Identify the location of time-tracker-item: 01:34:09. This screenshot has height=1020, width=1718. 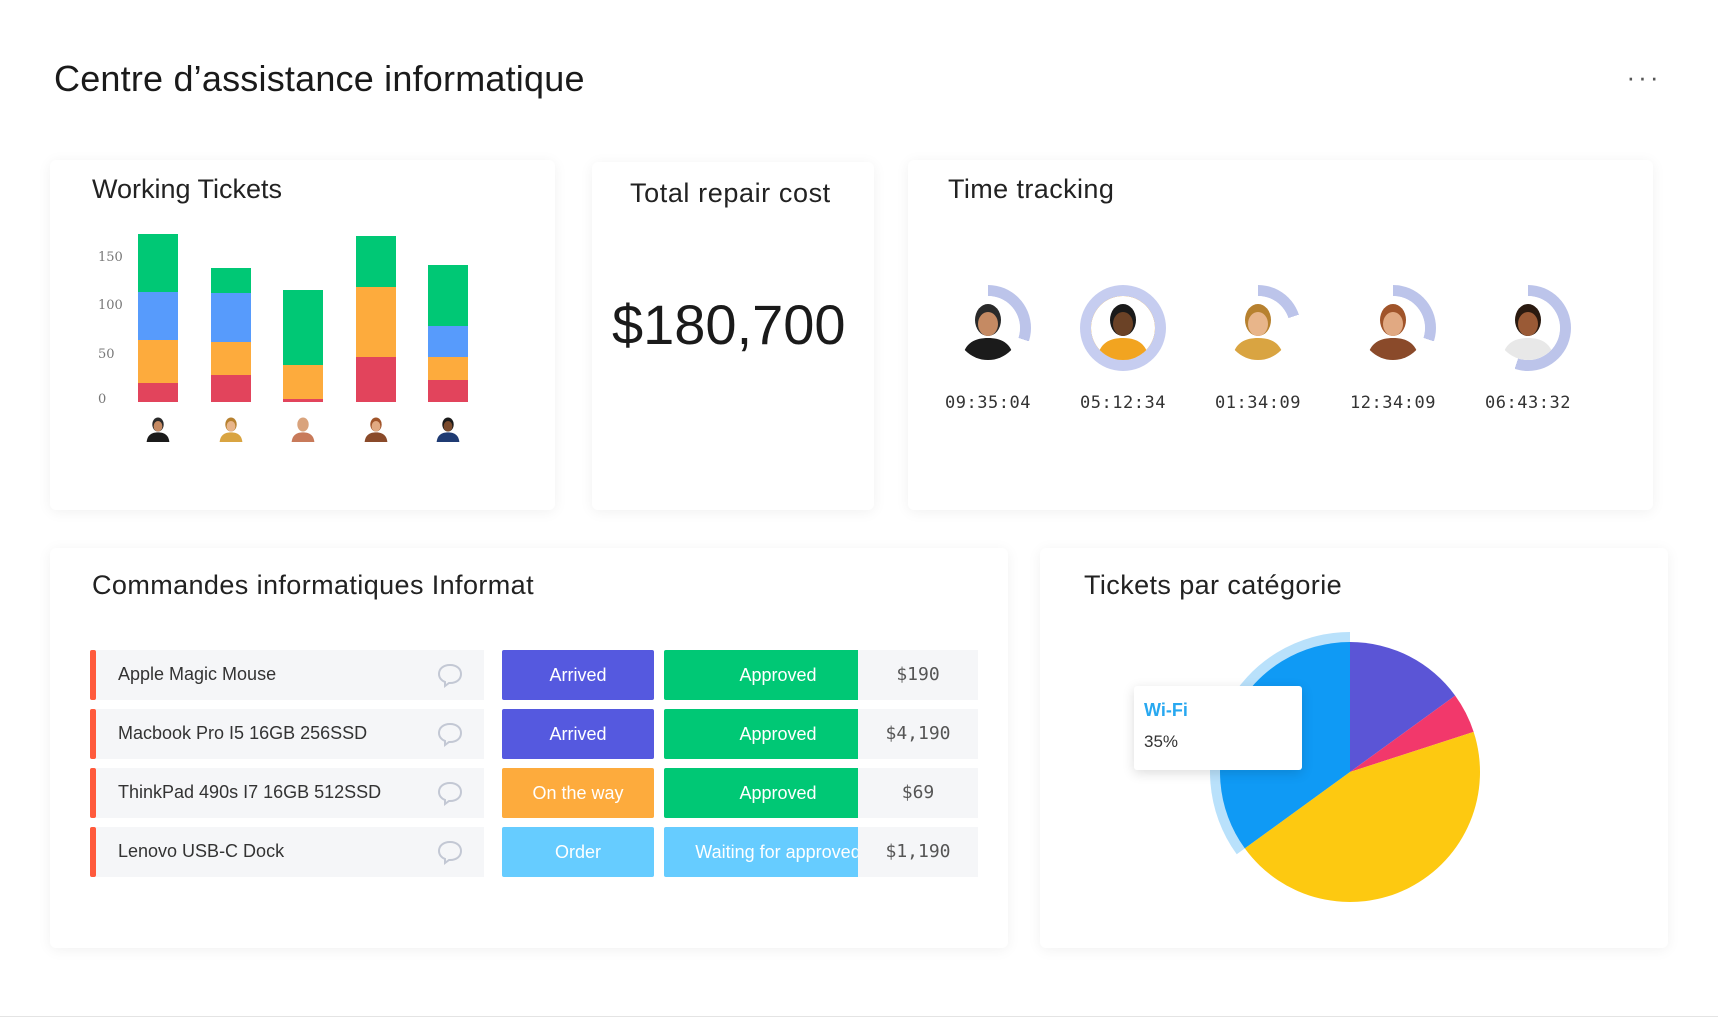
(1258, 355).